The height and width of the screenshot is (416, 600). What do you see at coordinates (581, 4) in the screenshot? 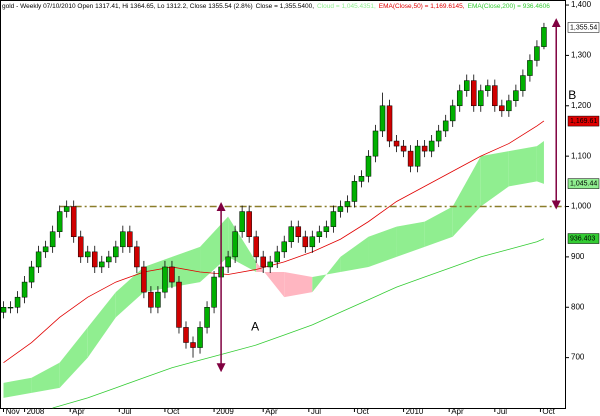
I see `y-tick-label: 1,400` at bounding box center [581, 4].